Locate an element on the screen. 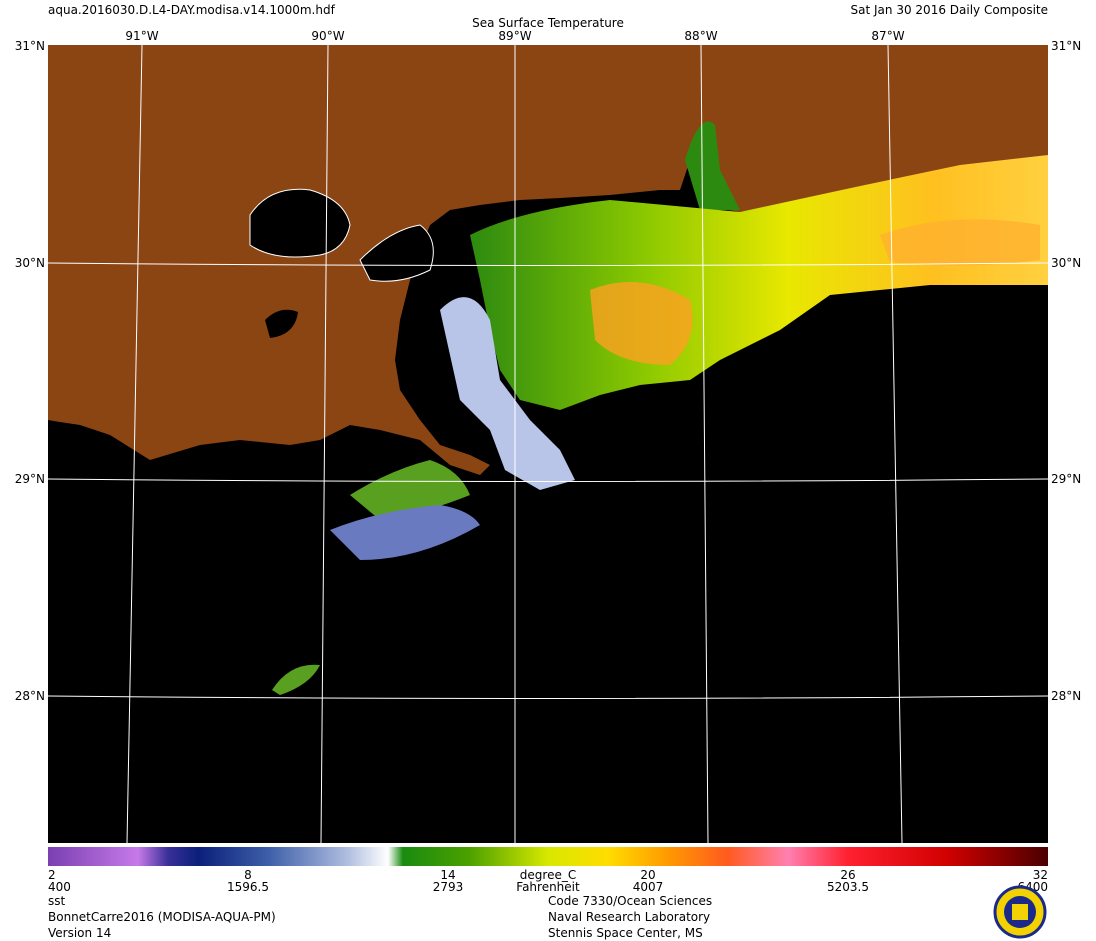 This screenshot has width=1096, height=941. map-title: Sea Surface Temperature is located at coordinates (548, 23).